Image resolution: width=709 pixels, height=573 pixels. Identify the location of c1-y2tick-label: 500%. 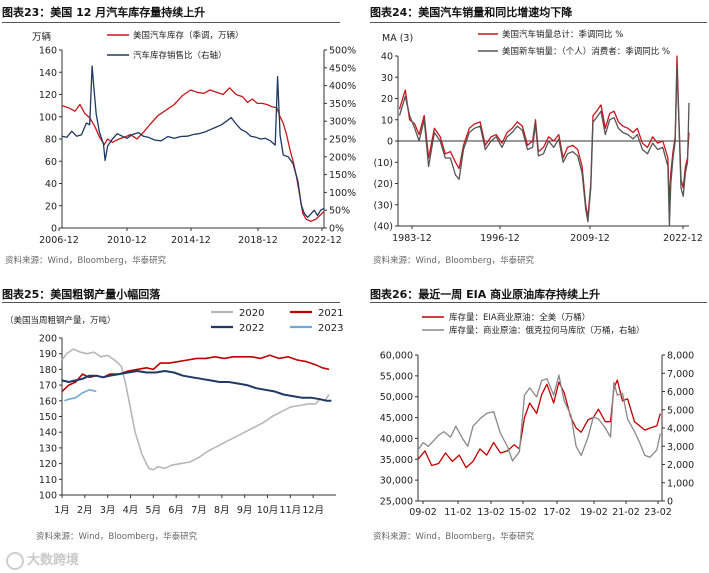
(342, 51).